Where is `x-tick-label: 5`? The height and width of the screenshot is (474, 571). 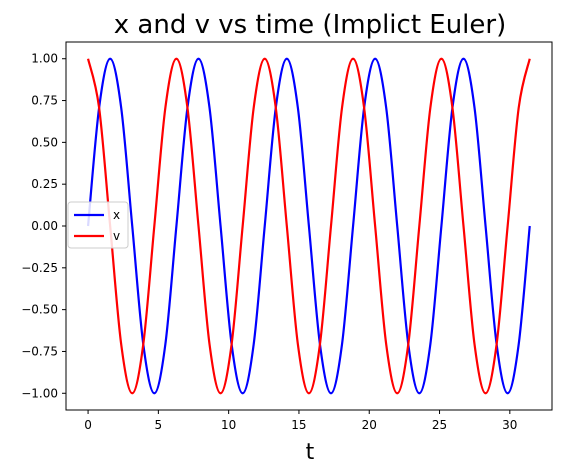
x-tick-label: 5 is located at coordinates (159, 425).